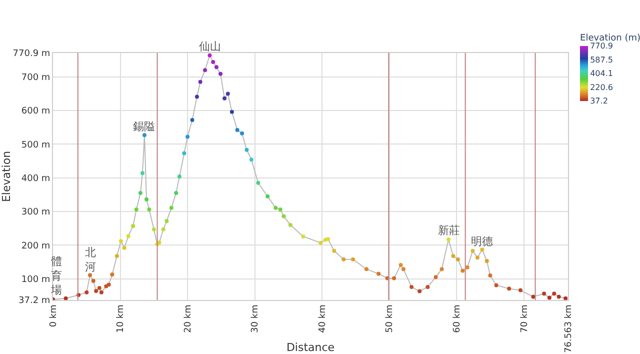  Describe the element at coordinates (323, 318) in the screenshot. I see `x-tick-label: 40 km` at that location.